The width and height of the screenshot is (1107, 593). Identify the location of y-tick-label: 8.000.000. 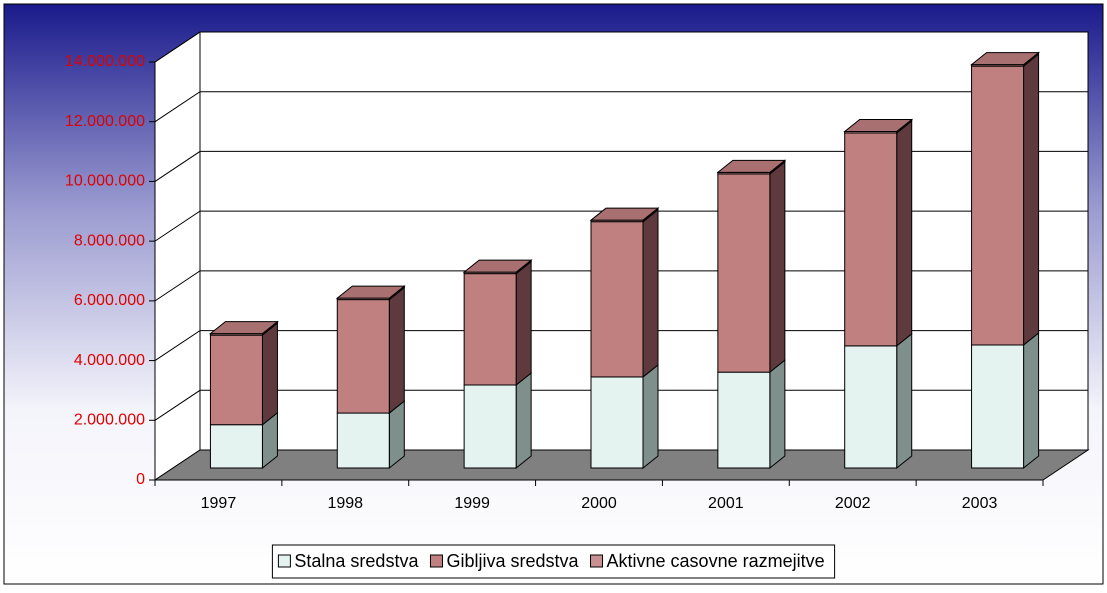
(109, 240).